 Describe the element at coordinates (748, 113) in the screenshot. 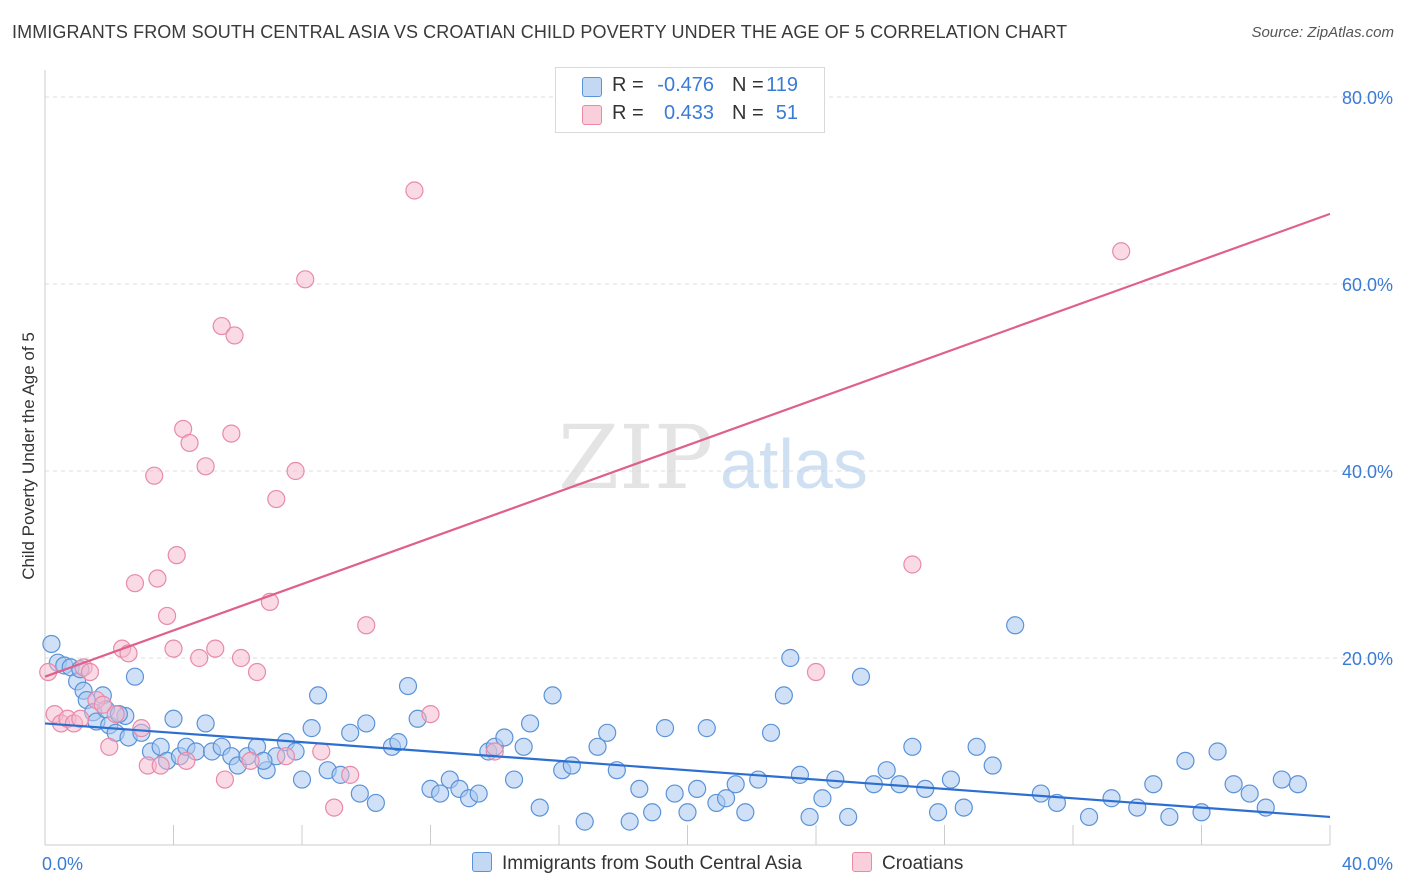

I see `legend-n-label: N =` at that location.